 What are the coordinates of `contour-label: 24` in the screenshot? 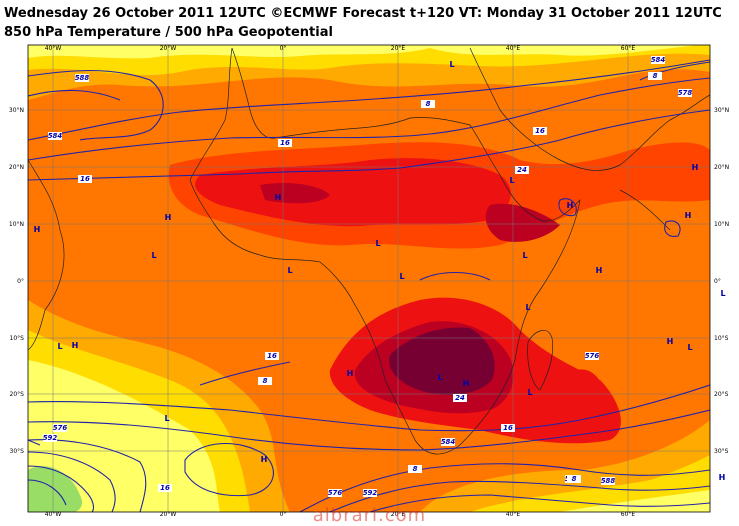 It's located at (522, 170).